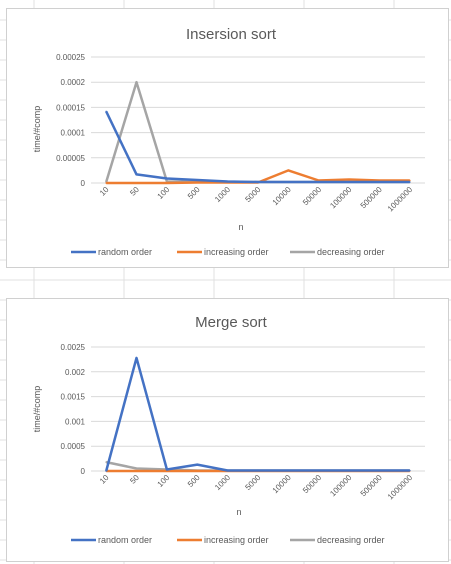  I want to click on y-tick-label: 0.0001, so click(73, 133).